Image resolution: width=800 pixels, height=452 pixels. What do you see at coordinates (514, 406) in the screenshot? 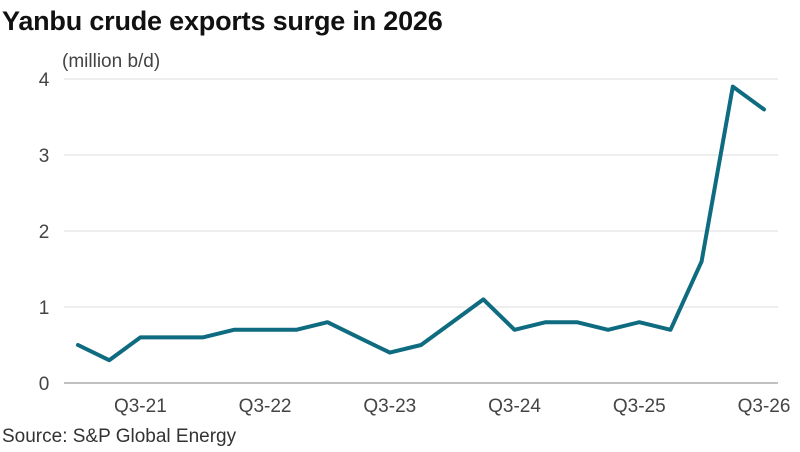
I see `x-tick-label: Q3-24` at bounding box center [514, 406].